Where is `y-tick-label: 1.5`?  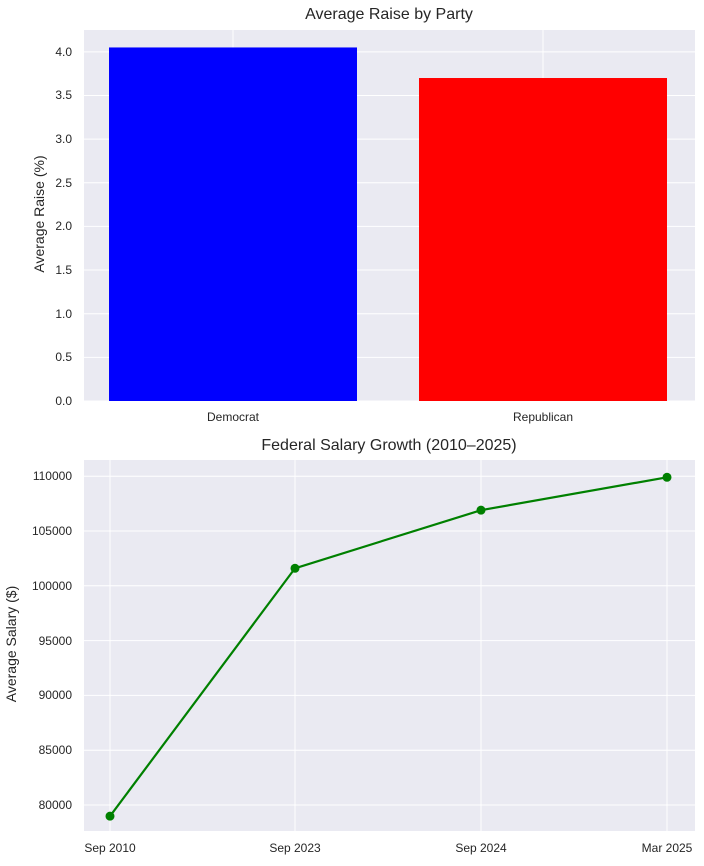 y-tick-label: 1.5 is located at coordinates (63, 270).